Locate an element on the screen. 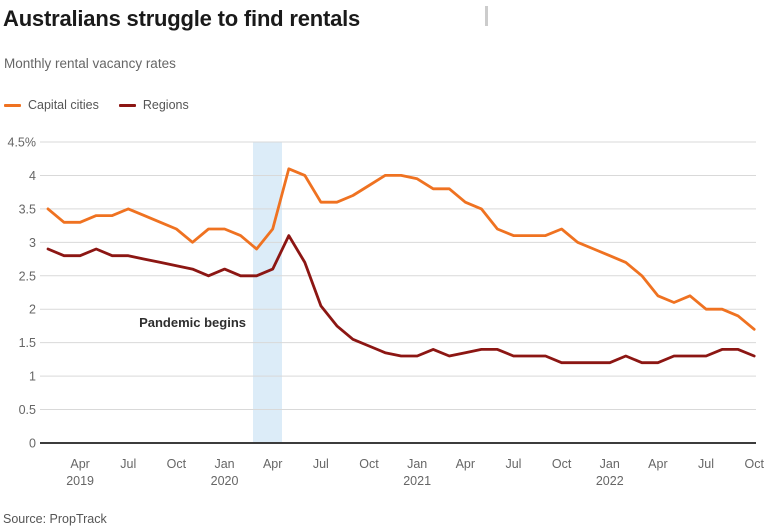 The image size is (768, 531). chart-legend: Capital cities Regions is located at coordinates (106, 105).